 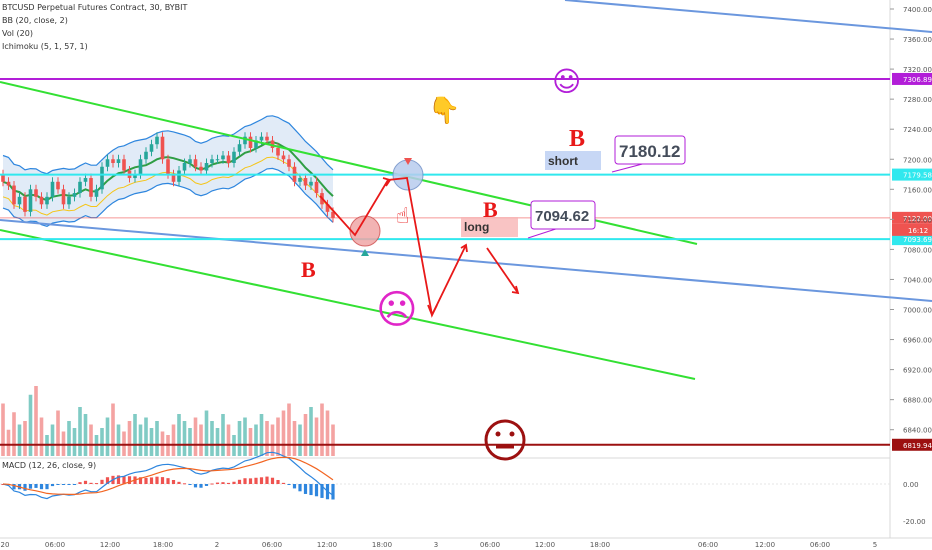 What do you see at coordinates (748, 16) in the screenshot?
I see `blue-trendline-upper` at bounding box center [748, 16].